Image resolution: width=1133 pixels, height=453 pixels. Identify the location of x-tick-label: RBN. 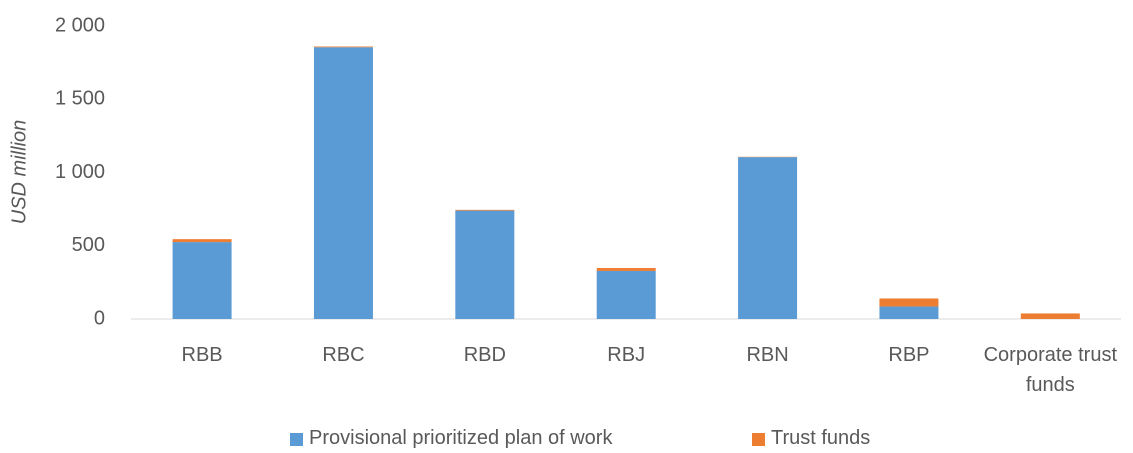
(767, 355).